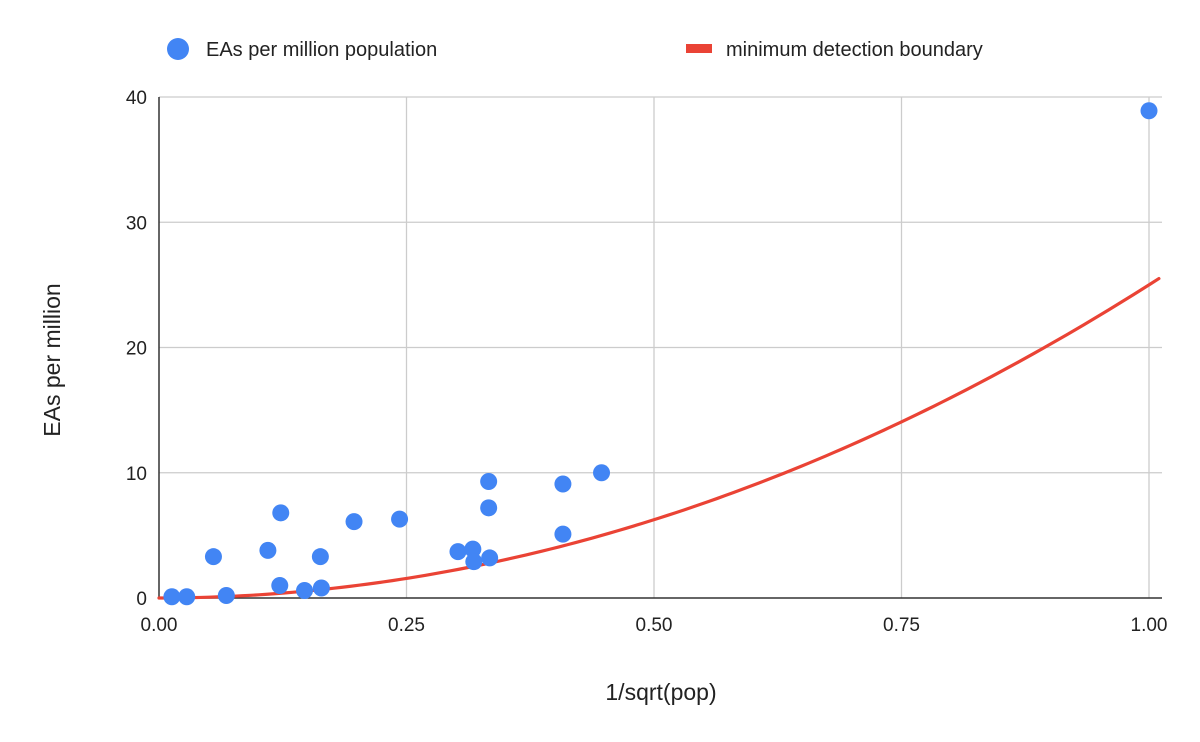 The height and width of the screenshot is (742, 1200). What do you see at coordinates (901, 625) in the screenshot?
I see `x-tick-label-3: 0.75` at bounding box center [901, 625].